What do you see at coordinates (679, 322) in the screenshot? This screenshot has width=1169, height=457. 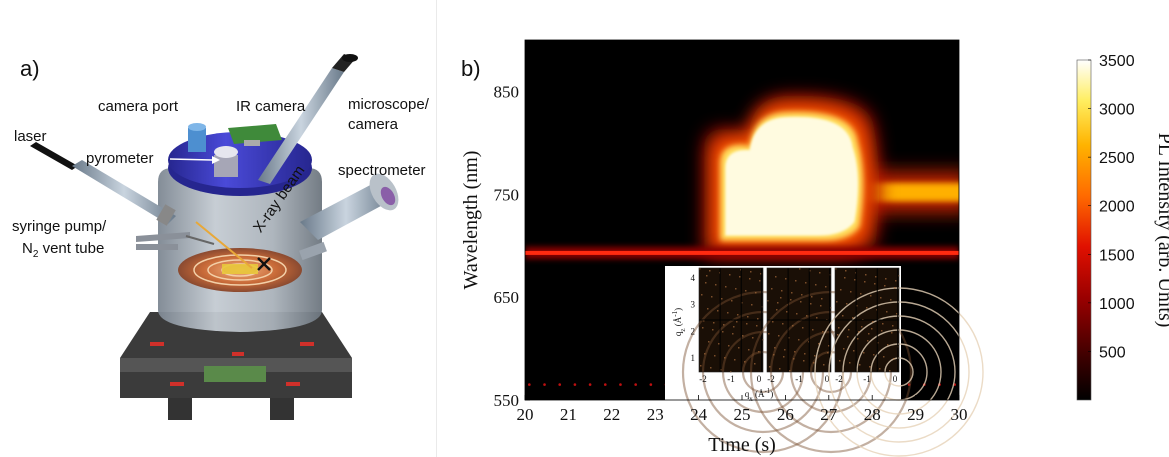 I see `inset-y-label: qz (Å-1)` at bounding box center [679, 322].